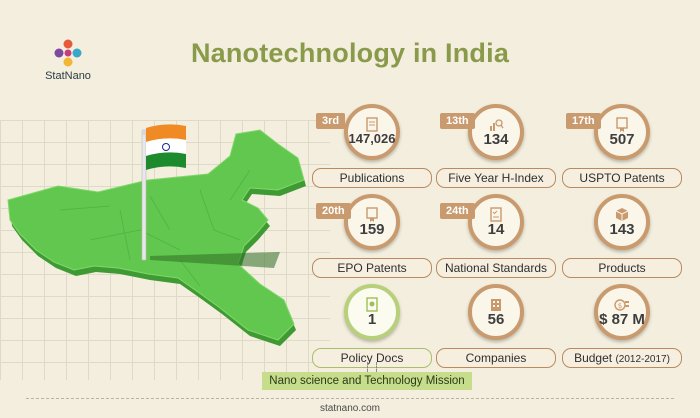 Image resolution: width=700 pixels, height=418 pixels. What do you see at coordinates (372, 124) in the screenshot?
I see `document-icon` at bounding box center [372, 124].